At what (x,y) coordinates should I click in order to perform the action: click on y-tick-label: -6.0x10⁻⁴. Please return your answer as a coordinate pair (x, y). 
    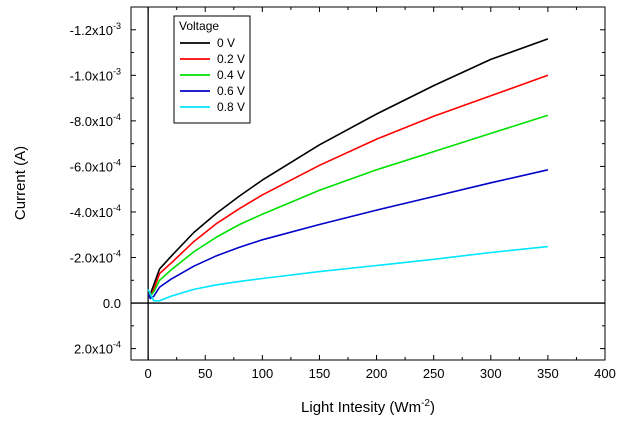
    Looking at the image, I should click on (95, 165).